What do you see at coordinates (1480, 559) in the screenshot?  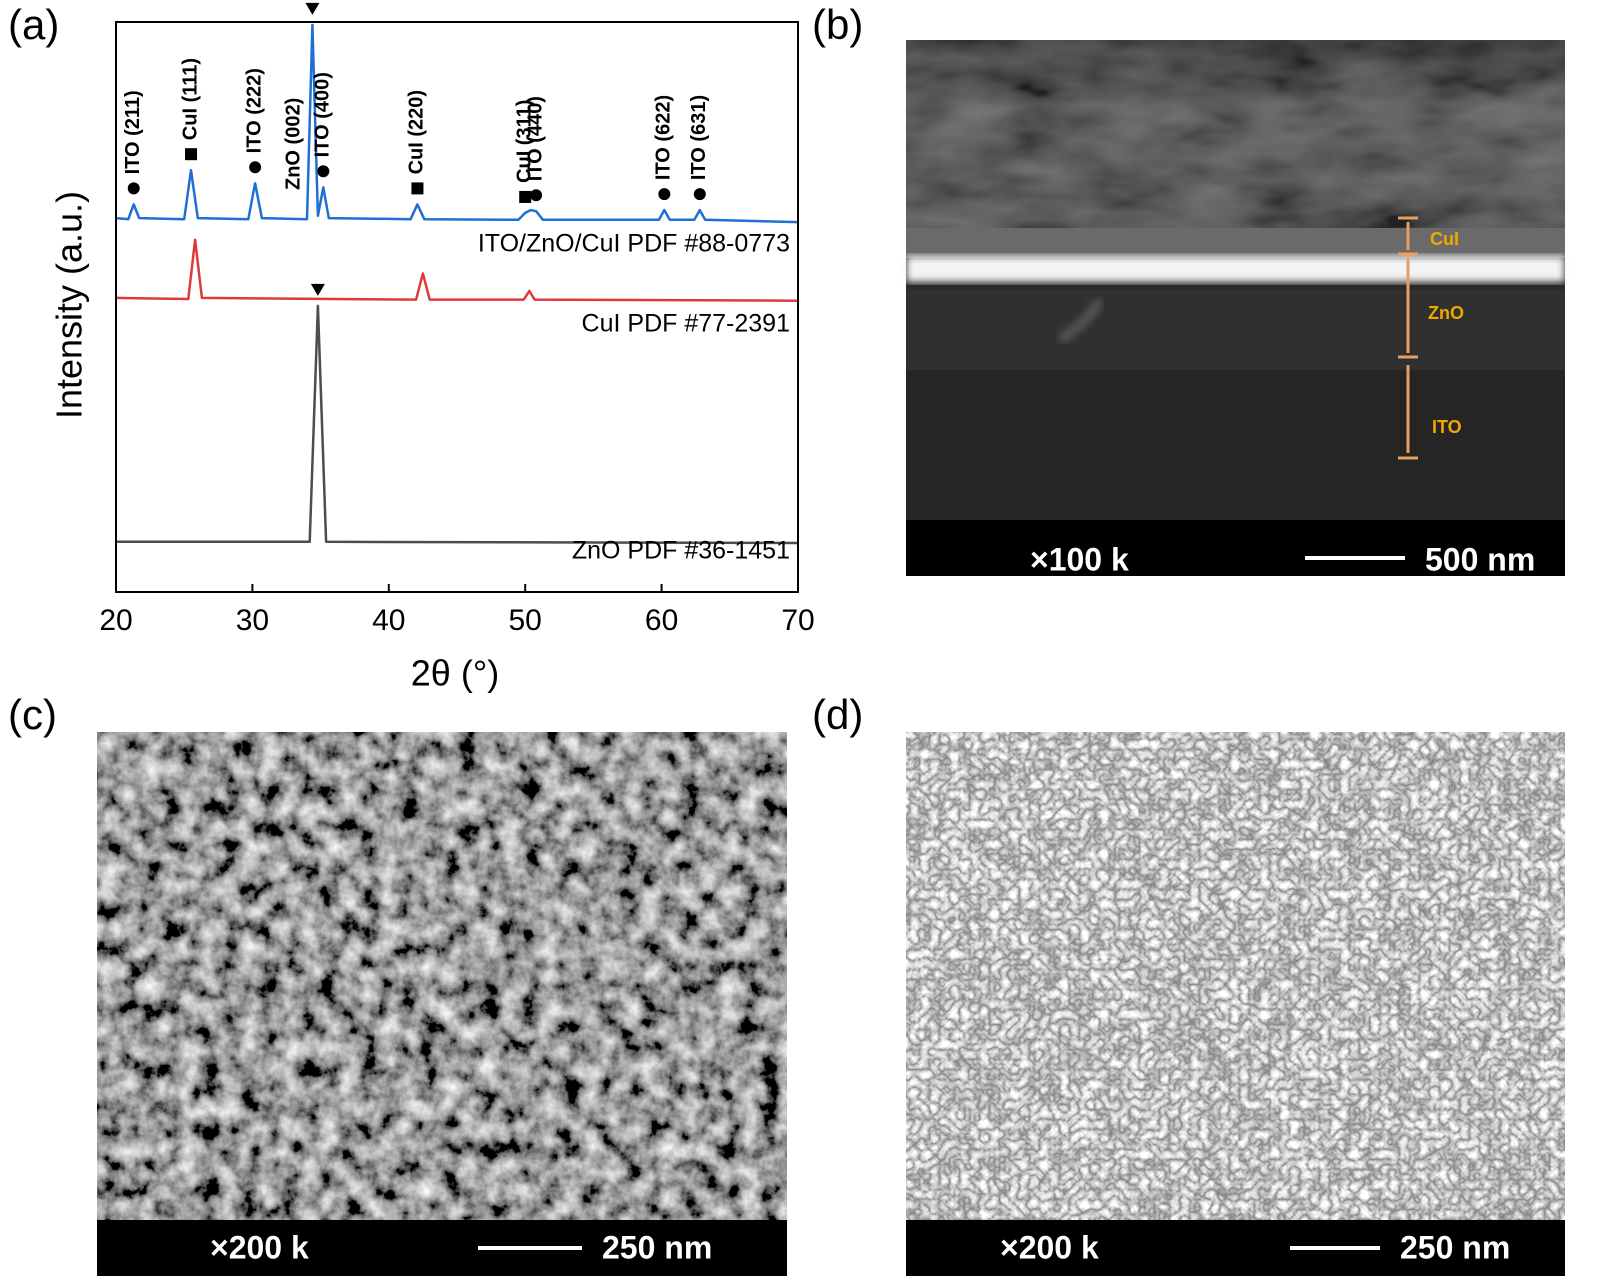 I see `scale-bar-label: 500 nm` at bounding box center [1480, 559].